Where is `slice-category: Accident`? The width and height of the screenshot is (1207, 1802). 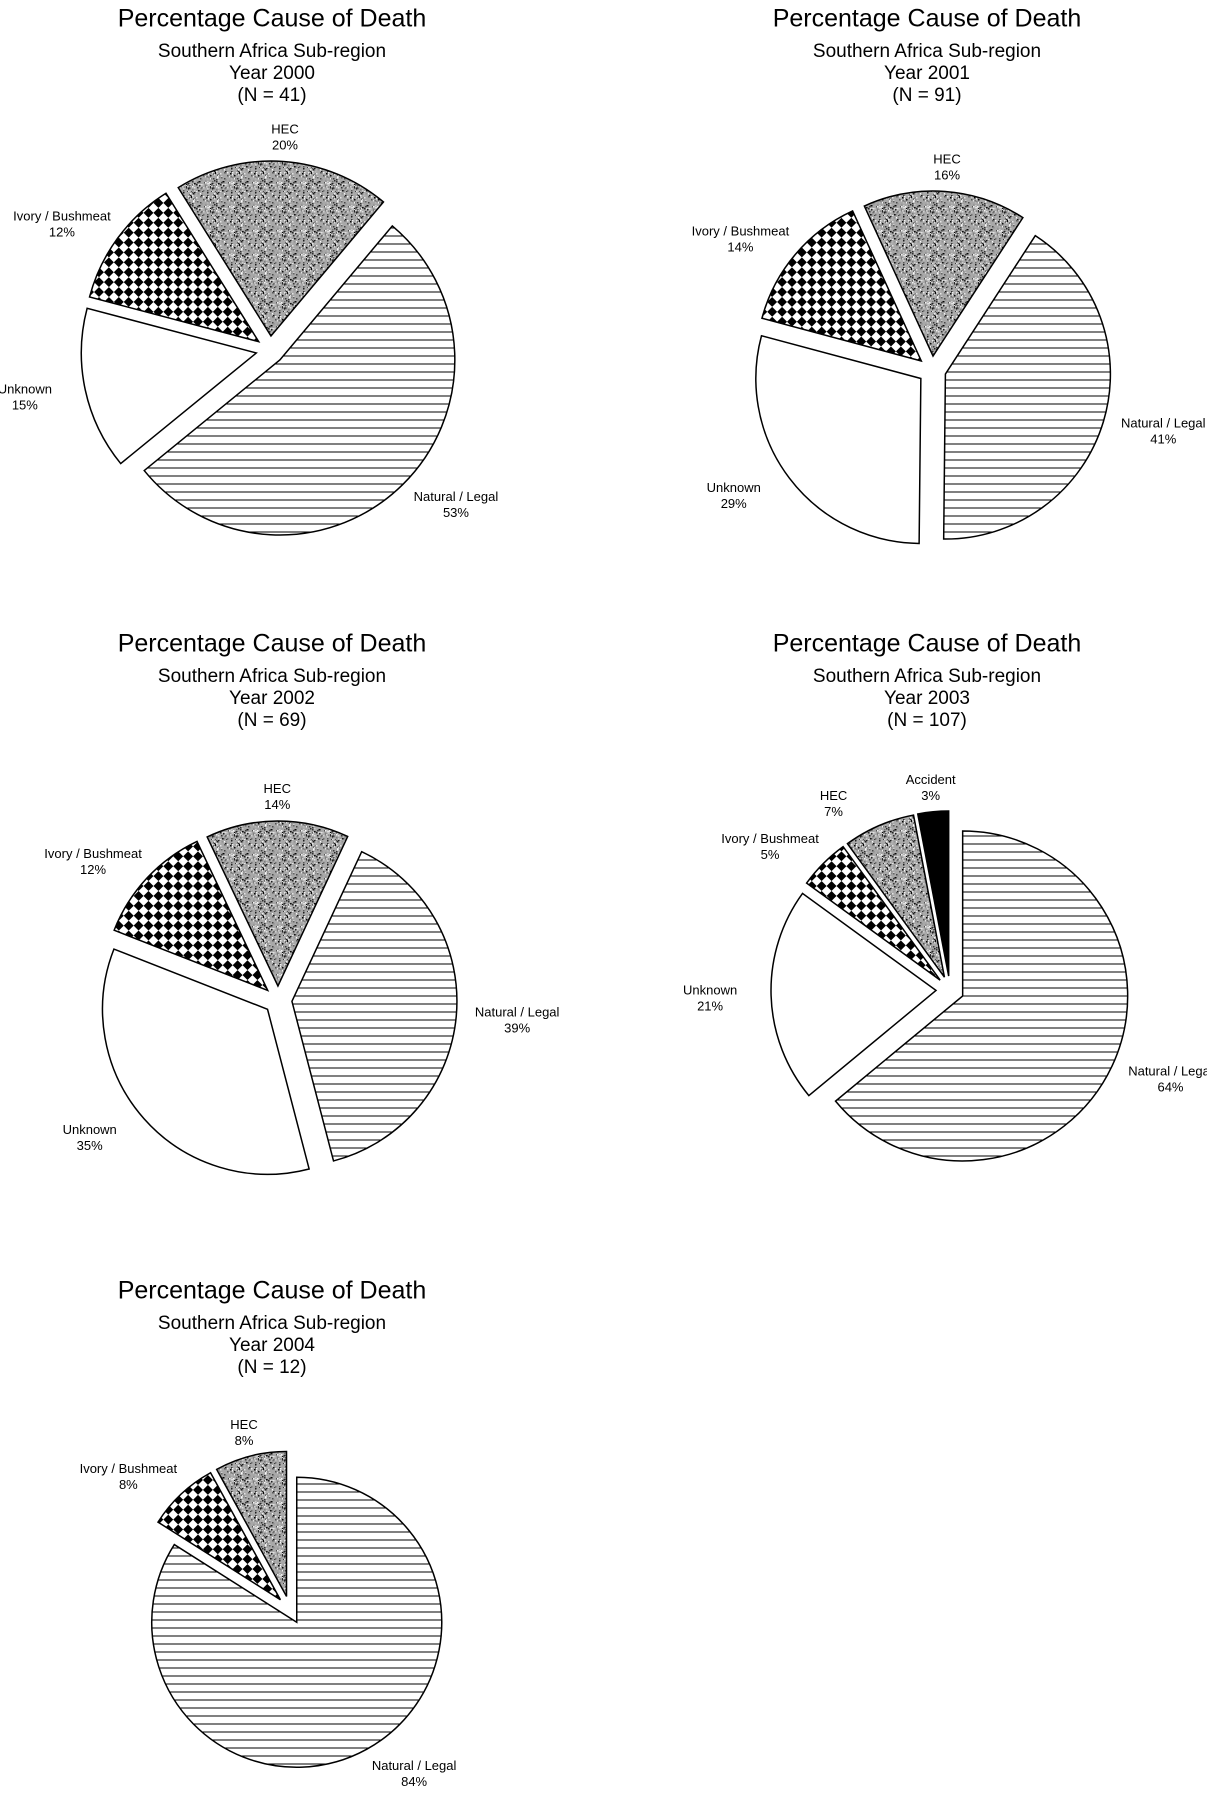
slice-category: Accident is located at coordinates (931, 779).